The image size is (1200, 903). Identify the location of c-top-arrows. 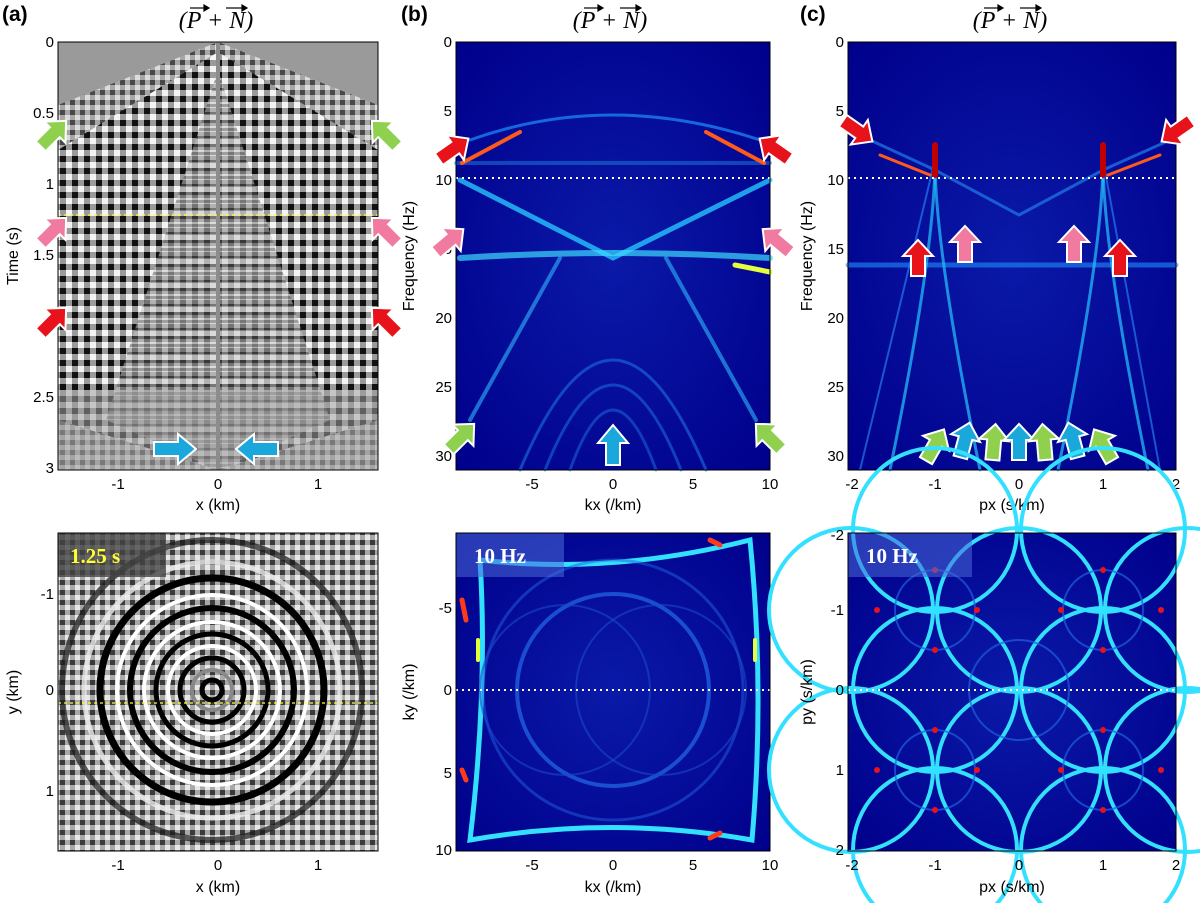
(1017, 289).